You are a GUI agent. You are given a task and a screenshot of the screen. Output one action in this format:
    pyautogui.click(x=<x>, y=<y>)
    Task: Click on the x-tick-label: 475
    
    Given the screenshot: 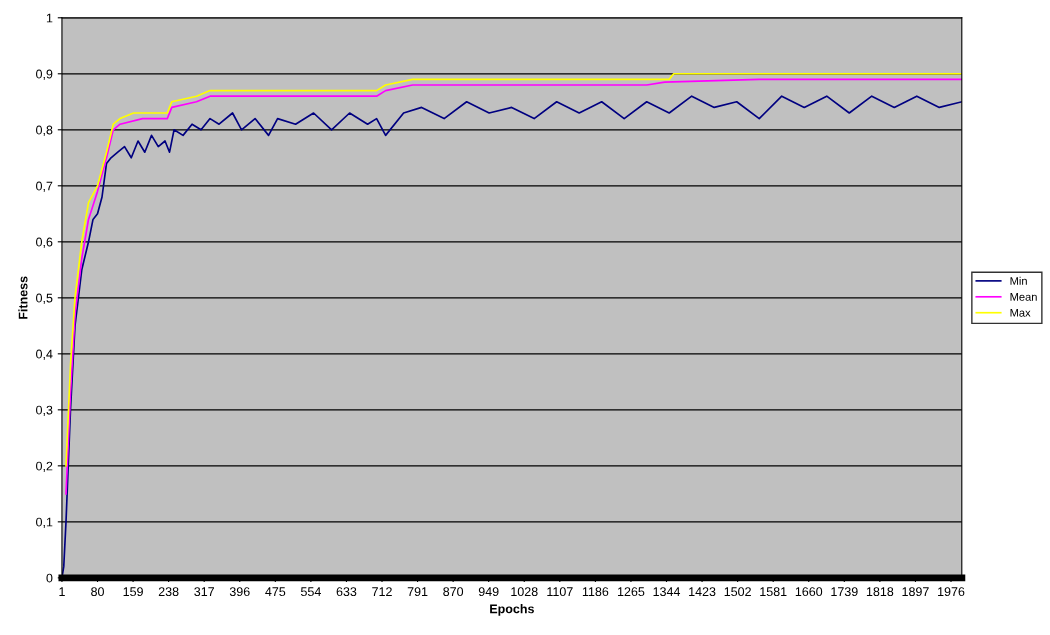 What is the action you would take?
    pyautogui.click(x=275, y=592)
    